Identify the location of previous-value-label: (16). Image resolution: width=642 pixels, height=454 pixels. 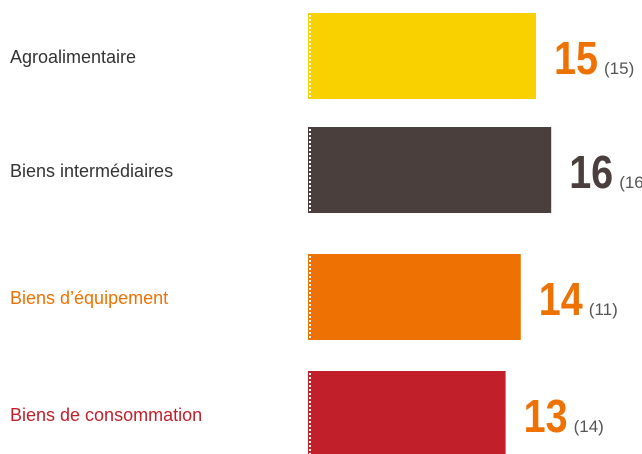
(630, 182).